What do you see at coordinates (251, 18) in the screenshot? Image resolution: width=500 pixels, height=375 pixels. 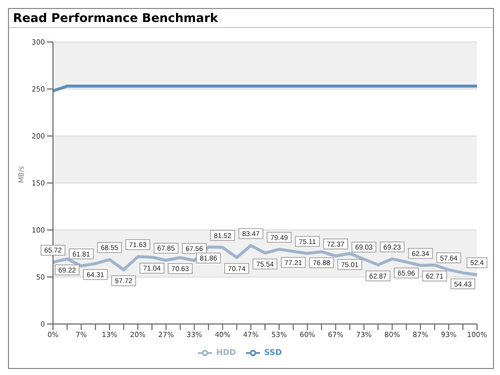 I see `chart-title: Read Performance Benchmark` at bounding box center [251, 18].